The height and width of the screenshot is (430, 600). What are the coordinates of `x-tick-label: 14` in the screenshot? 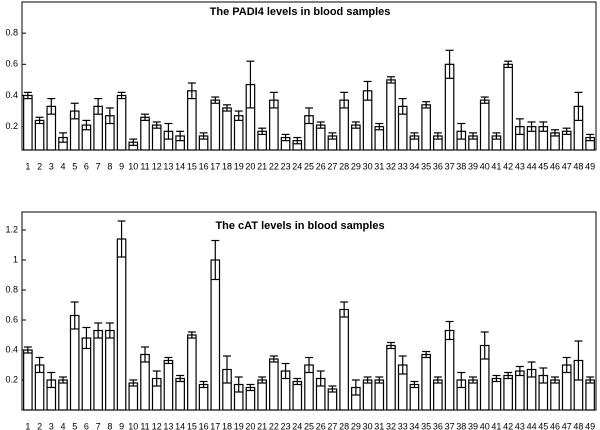 It's located at (180, 425).